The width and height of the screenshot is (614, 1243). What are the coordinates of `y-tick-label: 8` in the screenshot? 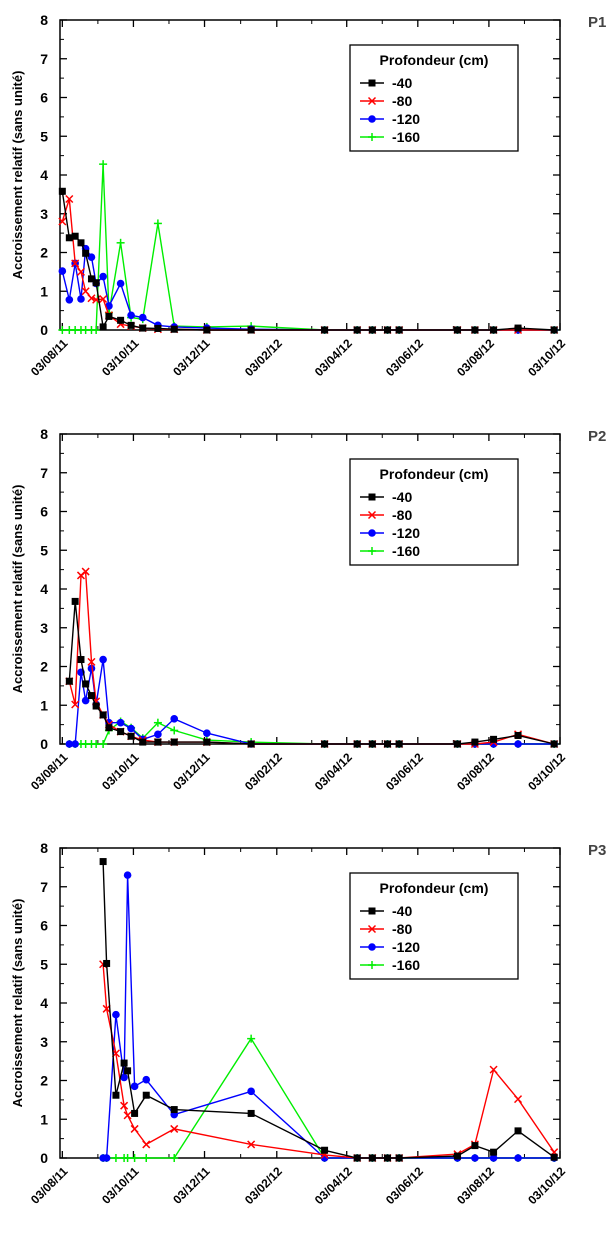 It's located at (44, 20).